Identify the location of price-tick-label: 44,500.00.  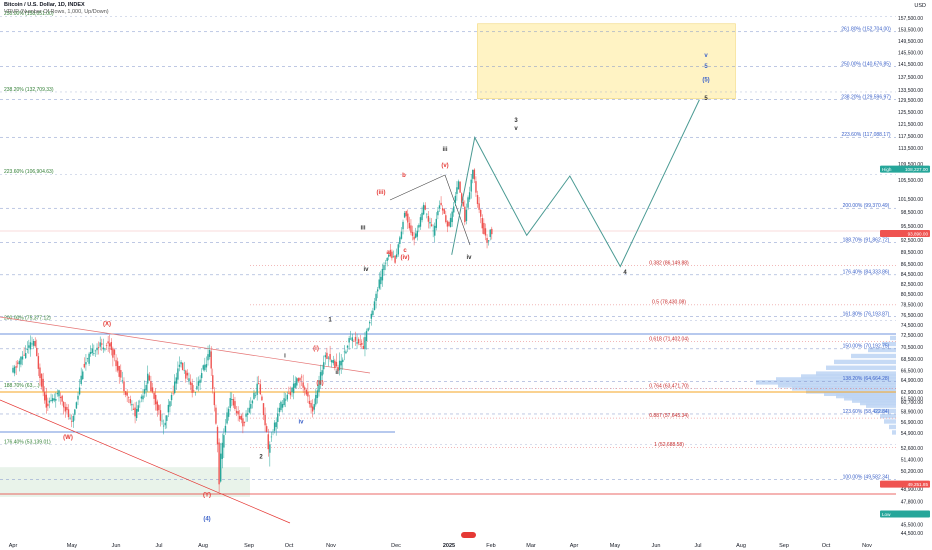
(912, 534).